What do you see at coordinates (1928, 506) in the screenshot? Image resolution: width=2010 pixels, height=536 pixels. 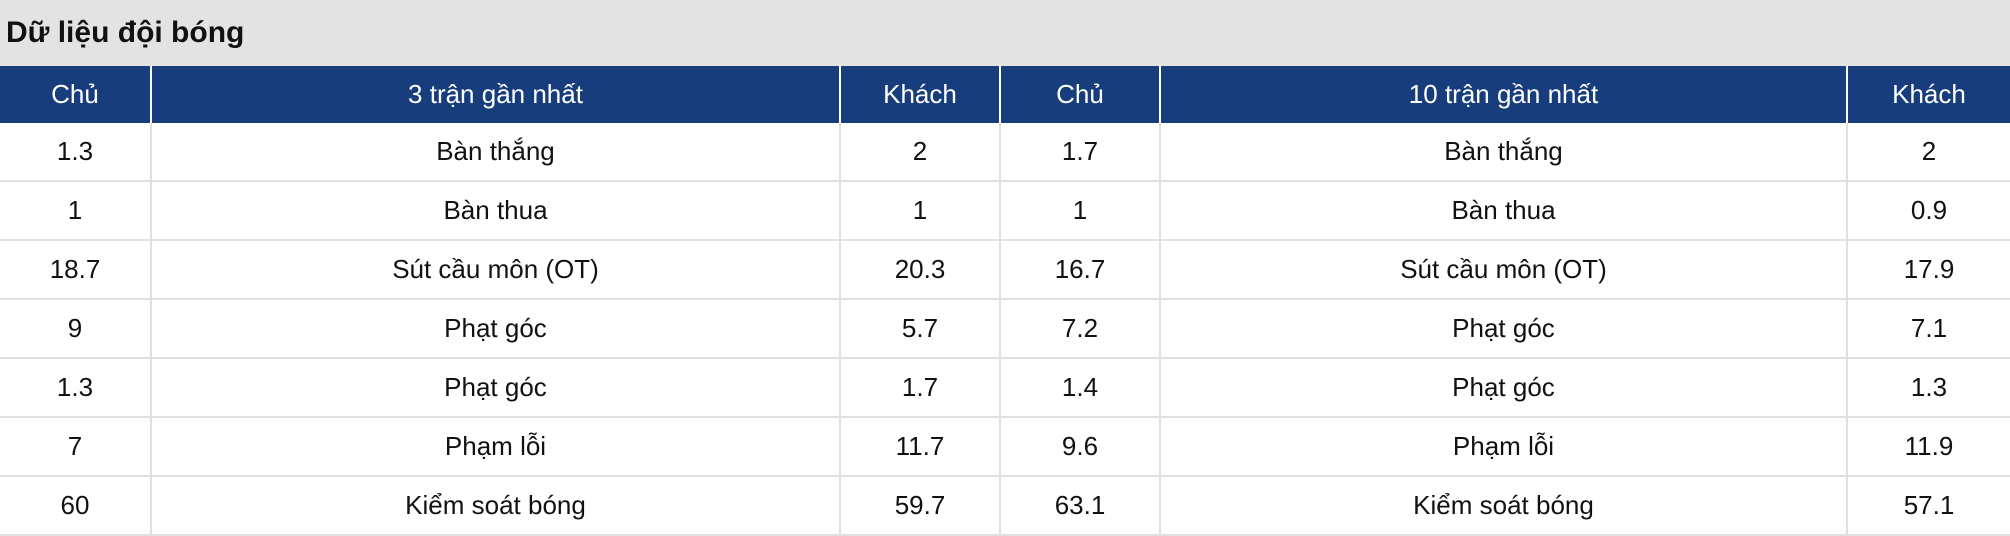 I see `cell-away-10: 57.1` at bounding box center [1928, 506].